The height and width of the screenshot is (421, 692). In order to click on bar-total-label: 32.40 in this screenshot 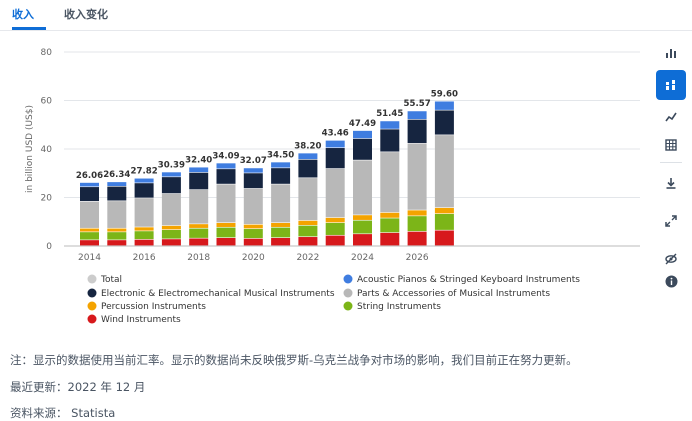, I will do `click(198, 160)`.